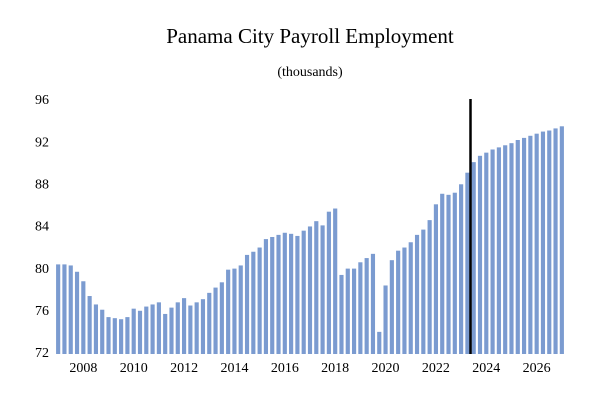 Image resolution: width=609 pixels, height=405 pixels. I want to click on x-tick-label: 2008, so click(83, 368).